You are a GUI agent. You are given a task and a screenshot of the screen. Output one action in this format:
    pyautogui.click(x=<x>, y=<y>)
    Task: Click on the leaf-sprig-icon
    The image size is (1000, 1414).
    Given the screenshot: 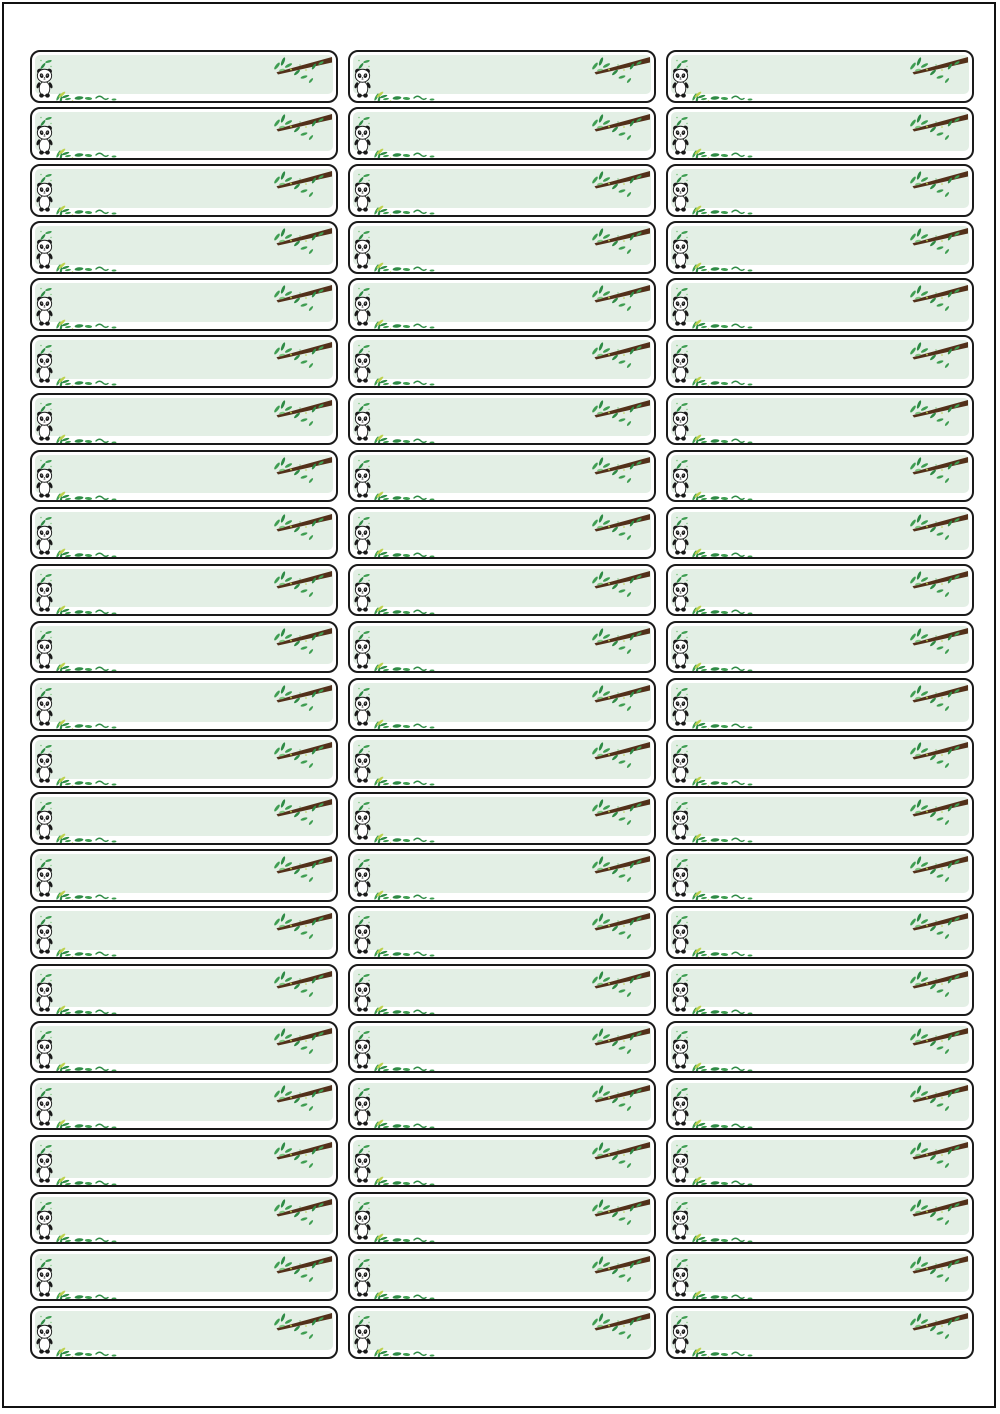 What is the action you would take?
    pyautogui.click(x=364, y=65)
    